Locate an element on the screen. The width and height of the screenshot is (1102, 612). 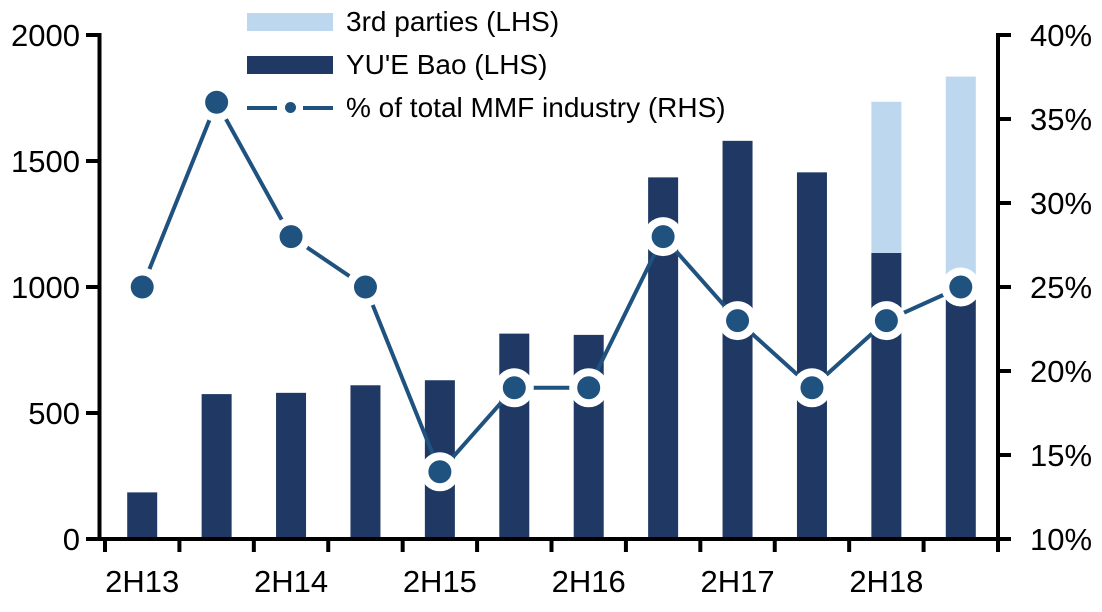
left-axis-tick-label: 2000 is located at coordinates (45, 35).